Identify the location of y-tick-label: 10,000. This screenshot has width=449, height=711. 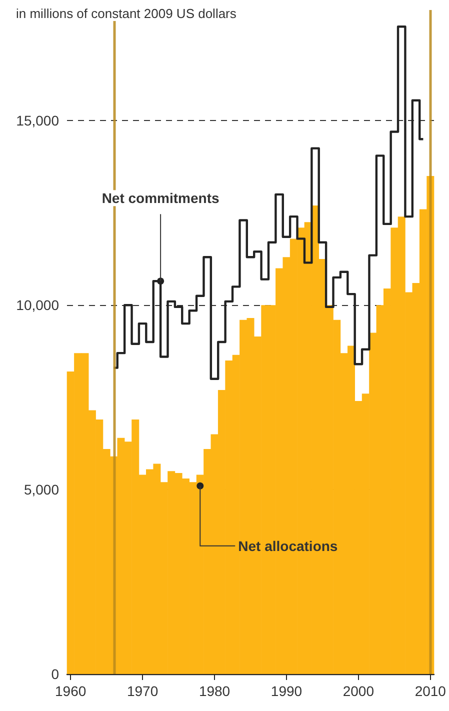
(38, 305).